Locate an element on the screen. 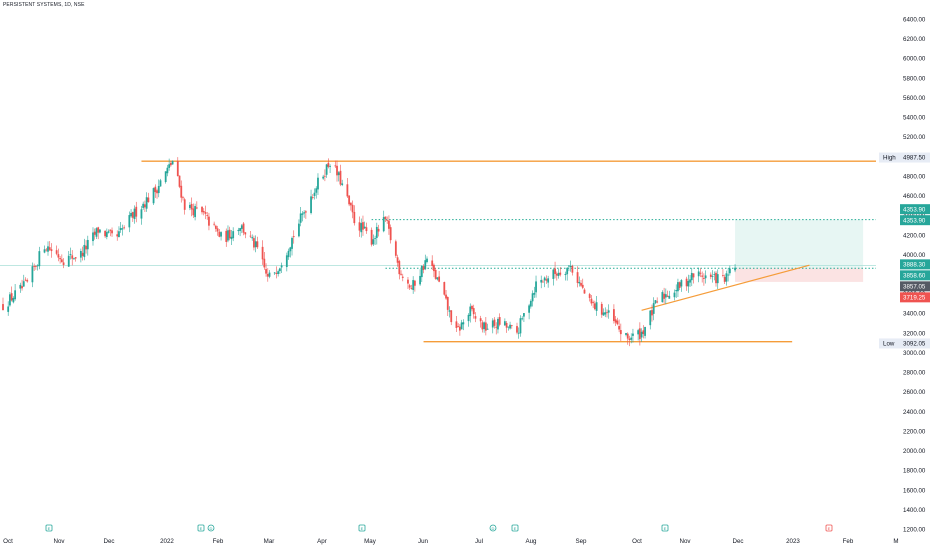  y-tick-label: 5600.00 is located at coordinates (914, 98).